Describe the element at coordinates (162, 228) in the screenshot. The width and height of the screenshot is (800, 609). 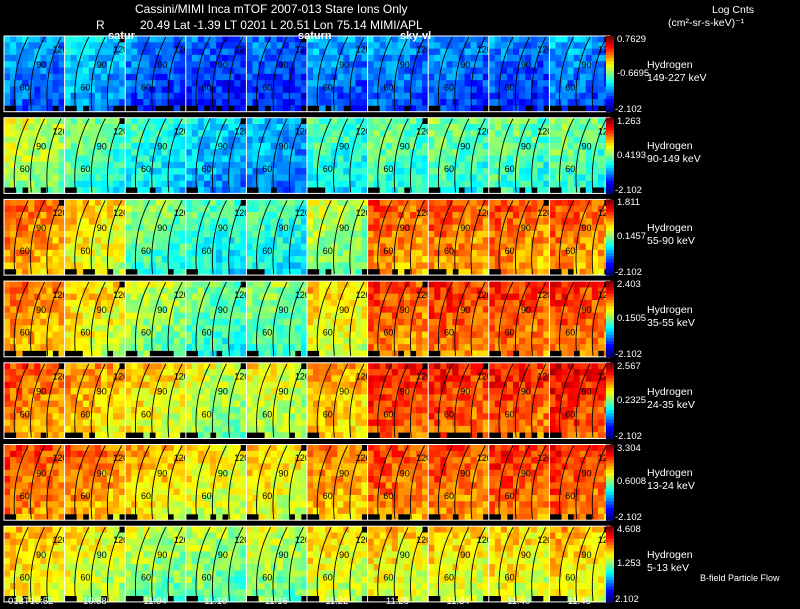
I see `contour-label: 90` at that location.